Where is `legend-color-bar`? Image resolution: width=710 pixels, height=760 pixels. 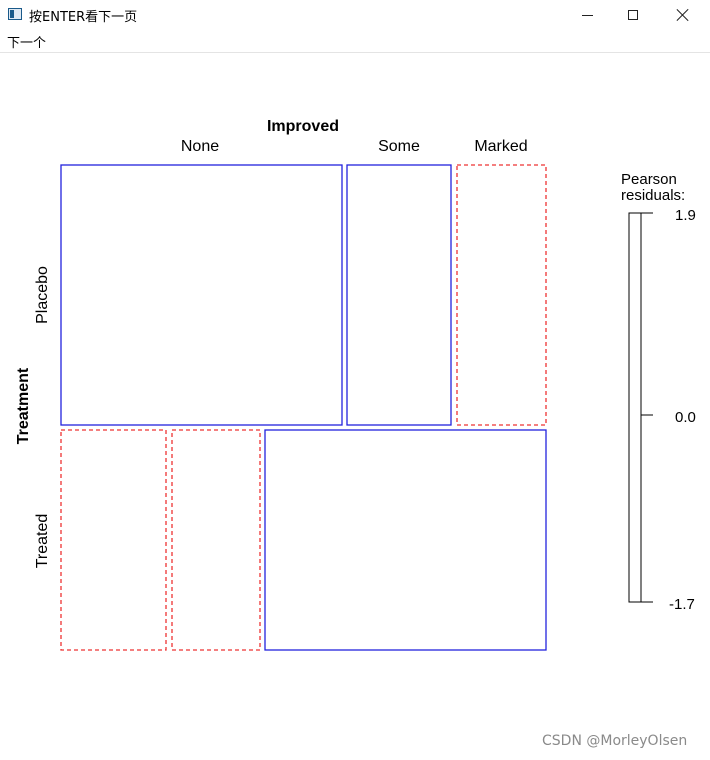 legend-color-bar is located at coordinates (635, 407).